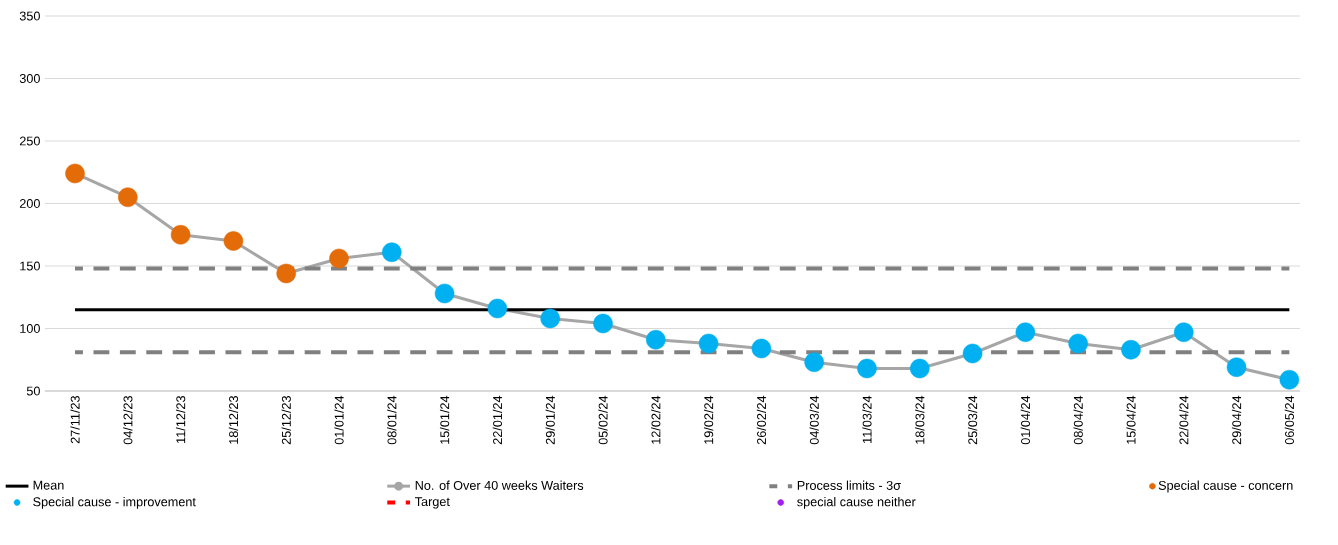 This screenshot has height=545, width=1338. I want to click on y-tick-label: 300, so click(29, 78).